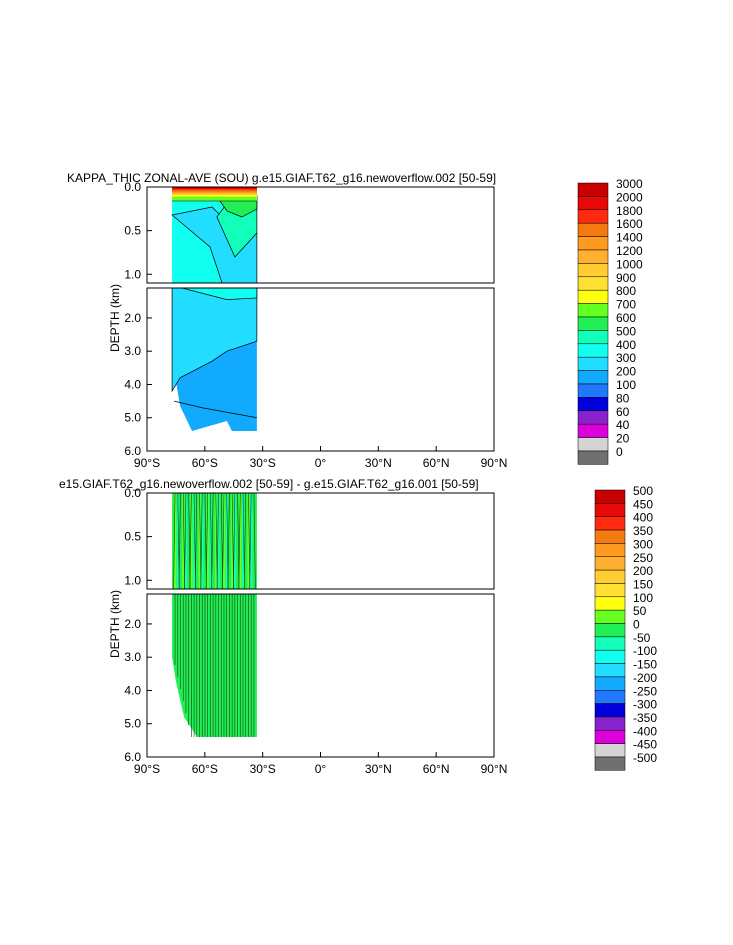  Describe the element at coordinates (623, 425) in the screenshot. I see `colorbar-label: 40` at that location.